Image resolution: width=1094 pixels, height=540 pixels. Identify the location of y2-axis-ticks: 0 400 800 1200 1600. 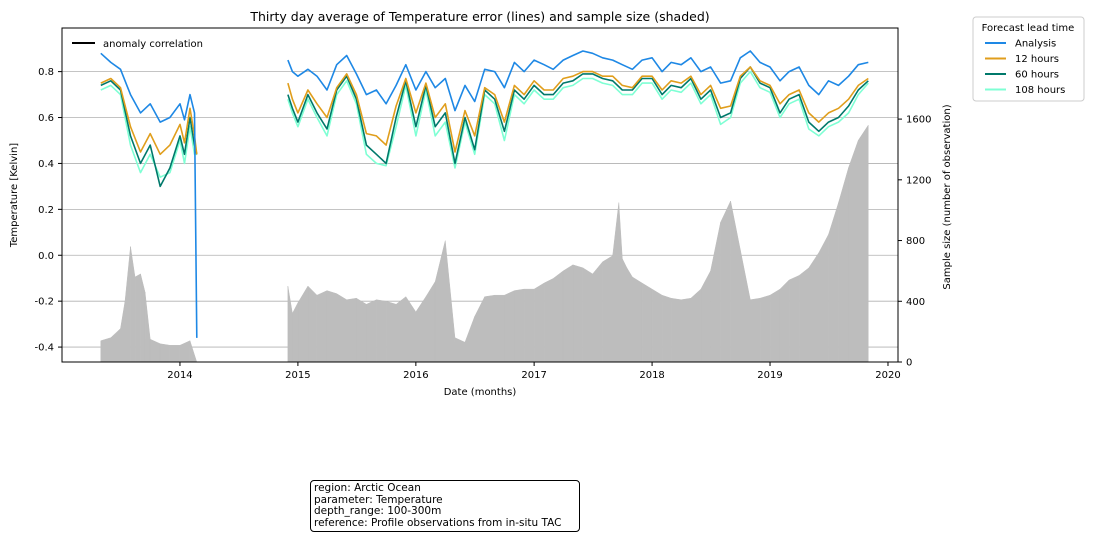
(914, 242).